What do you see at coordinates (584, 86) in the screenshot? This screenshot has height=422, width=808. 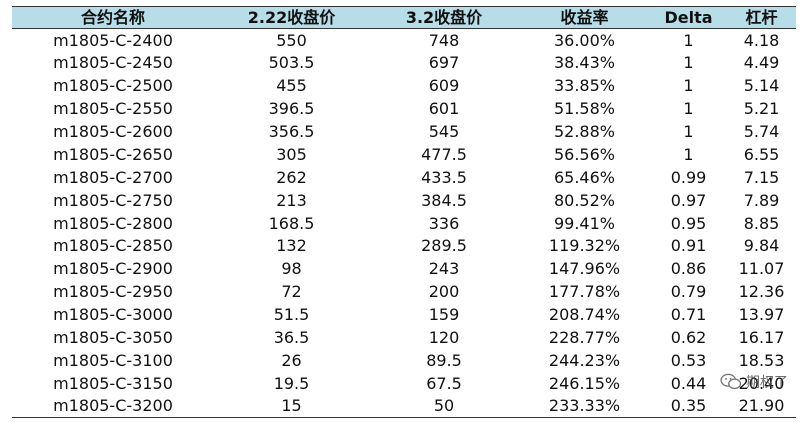 I see `return-cell: 33.85%` at bounding box center [584, 86].